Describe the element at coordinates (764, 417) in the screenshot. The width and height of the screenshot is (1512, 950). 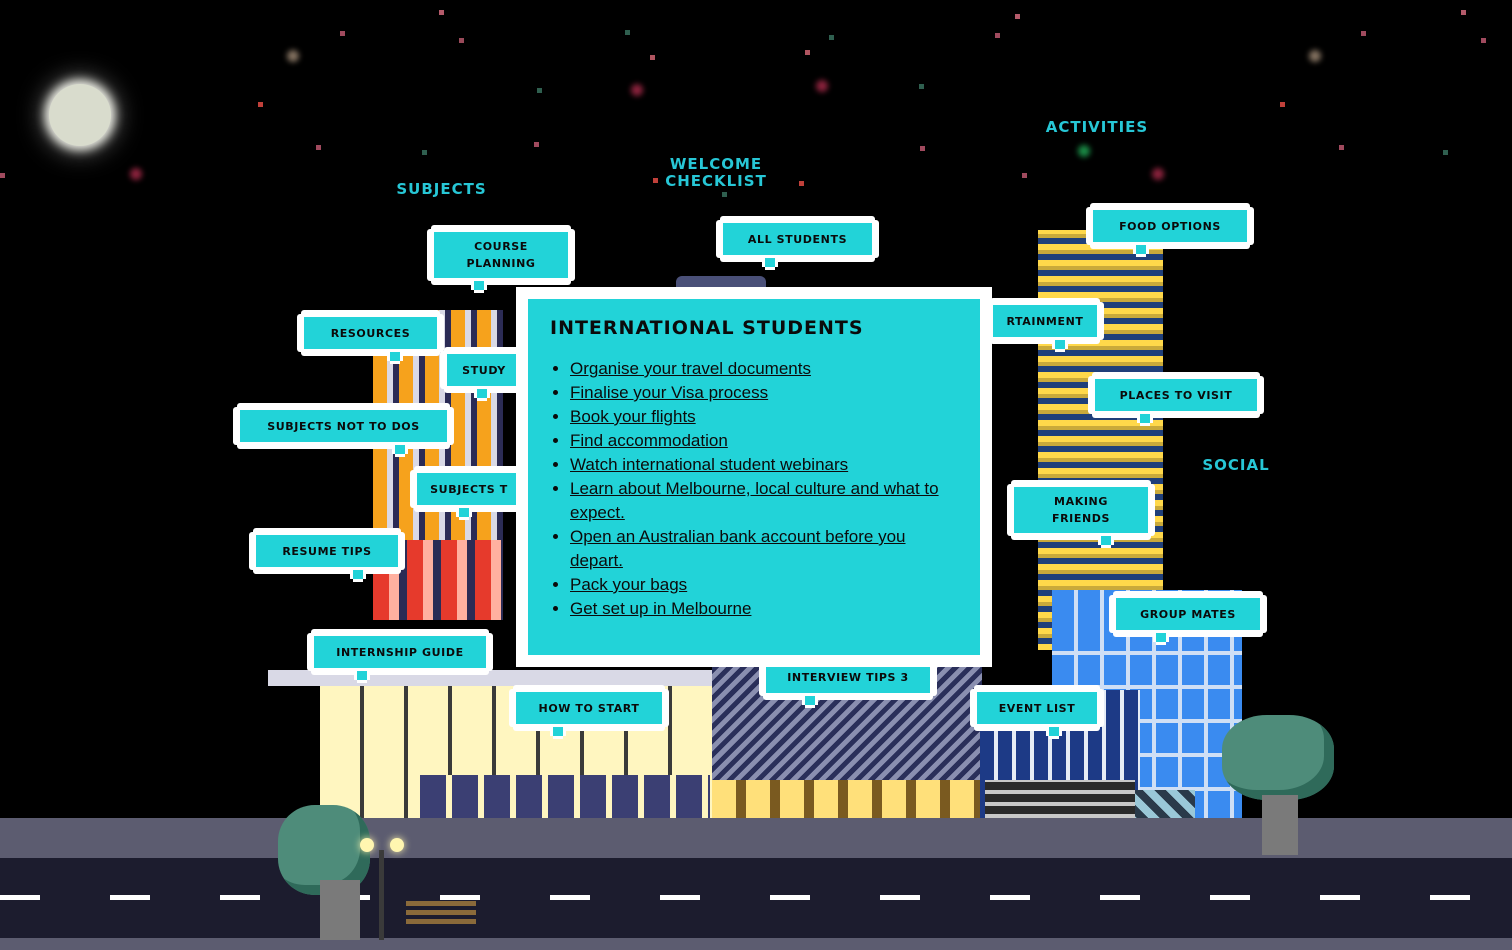
I see `checklist-item: Book your flights` at that location.